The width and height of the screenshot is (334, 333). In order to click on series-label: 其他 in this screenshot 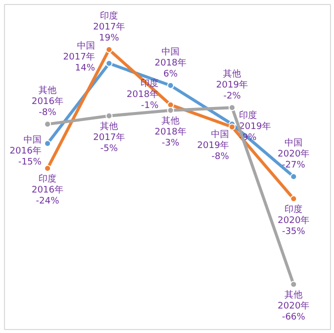, I will do `click(109, 126)`.